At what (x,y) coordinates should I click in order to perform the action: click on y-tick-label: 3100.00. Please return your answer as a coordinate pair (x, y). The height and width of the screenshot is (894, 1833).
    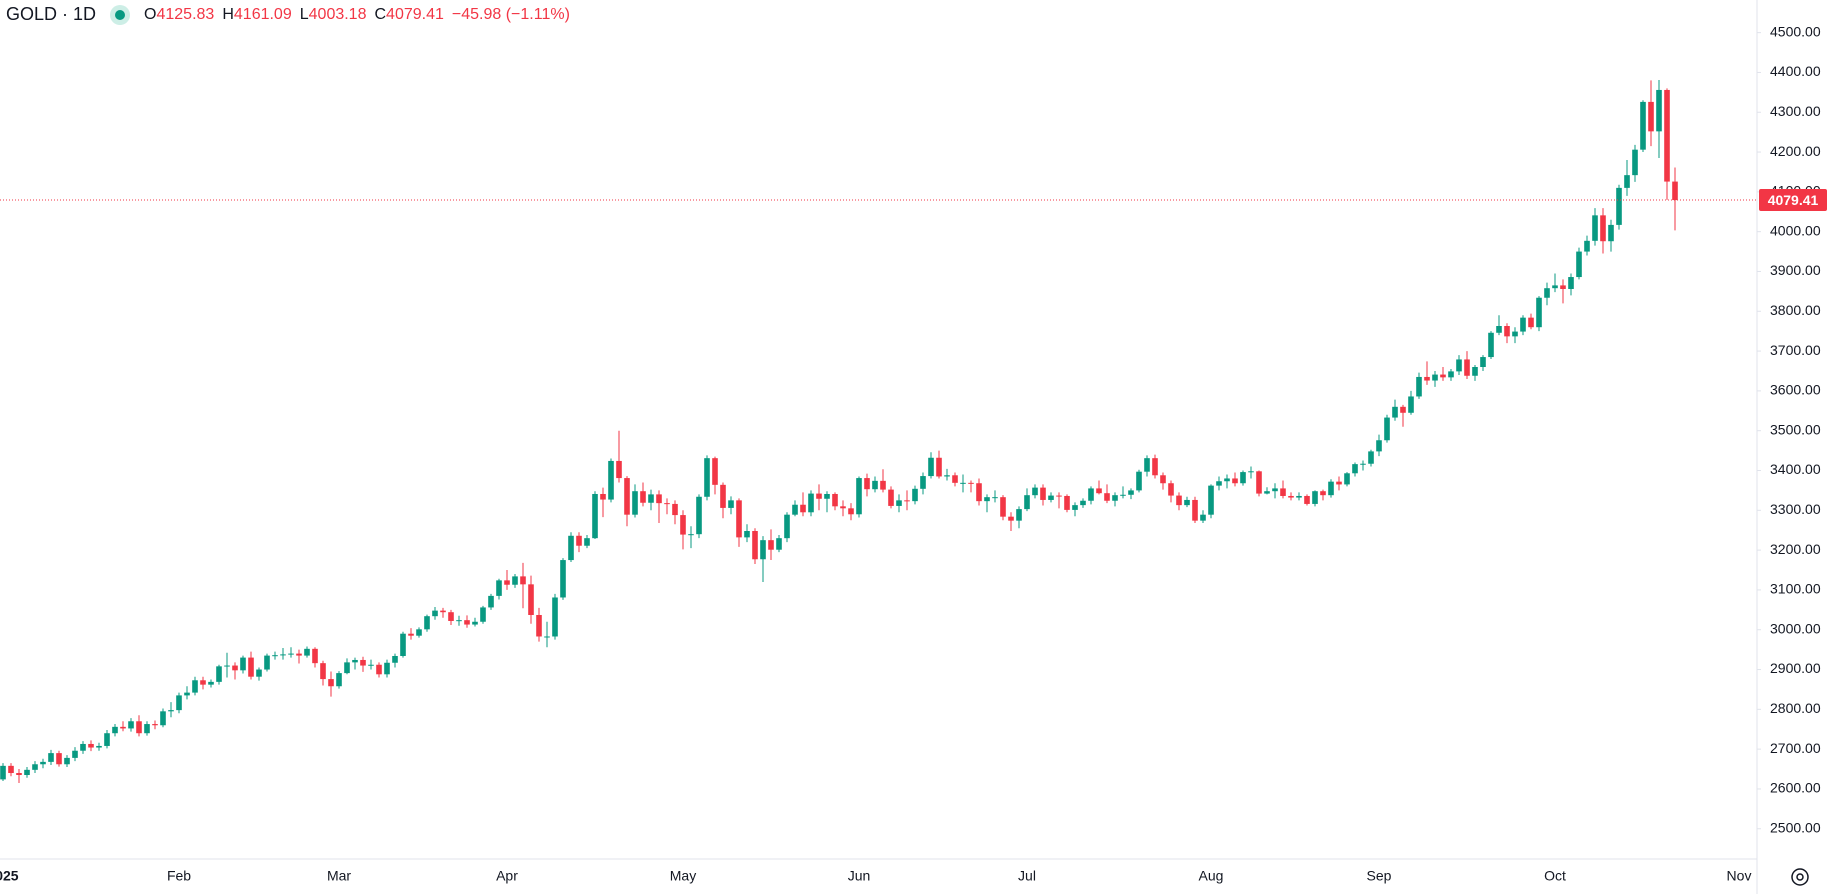
    Looking at the image, I should click on (1795, 589).